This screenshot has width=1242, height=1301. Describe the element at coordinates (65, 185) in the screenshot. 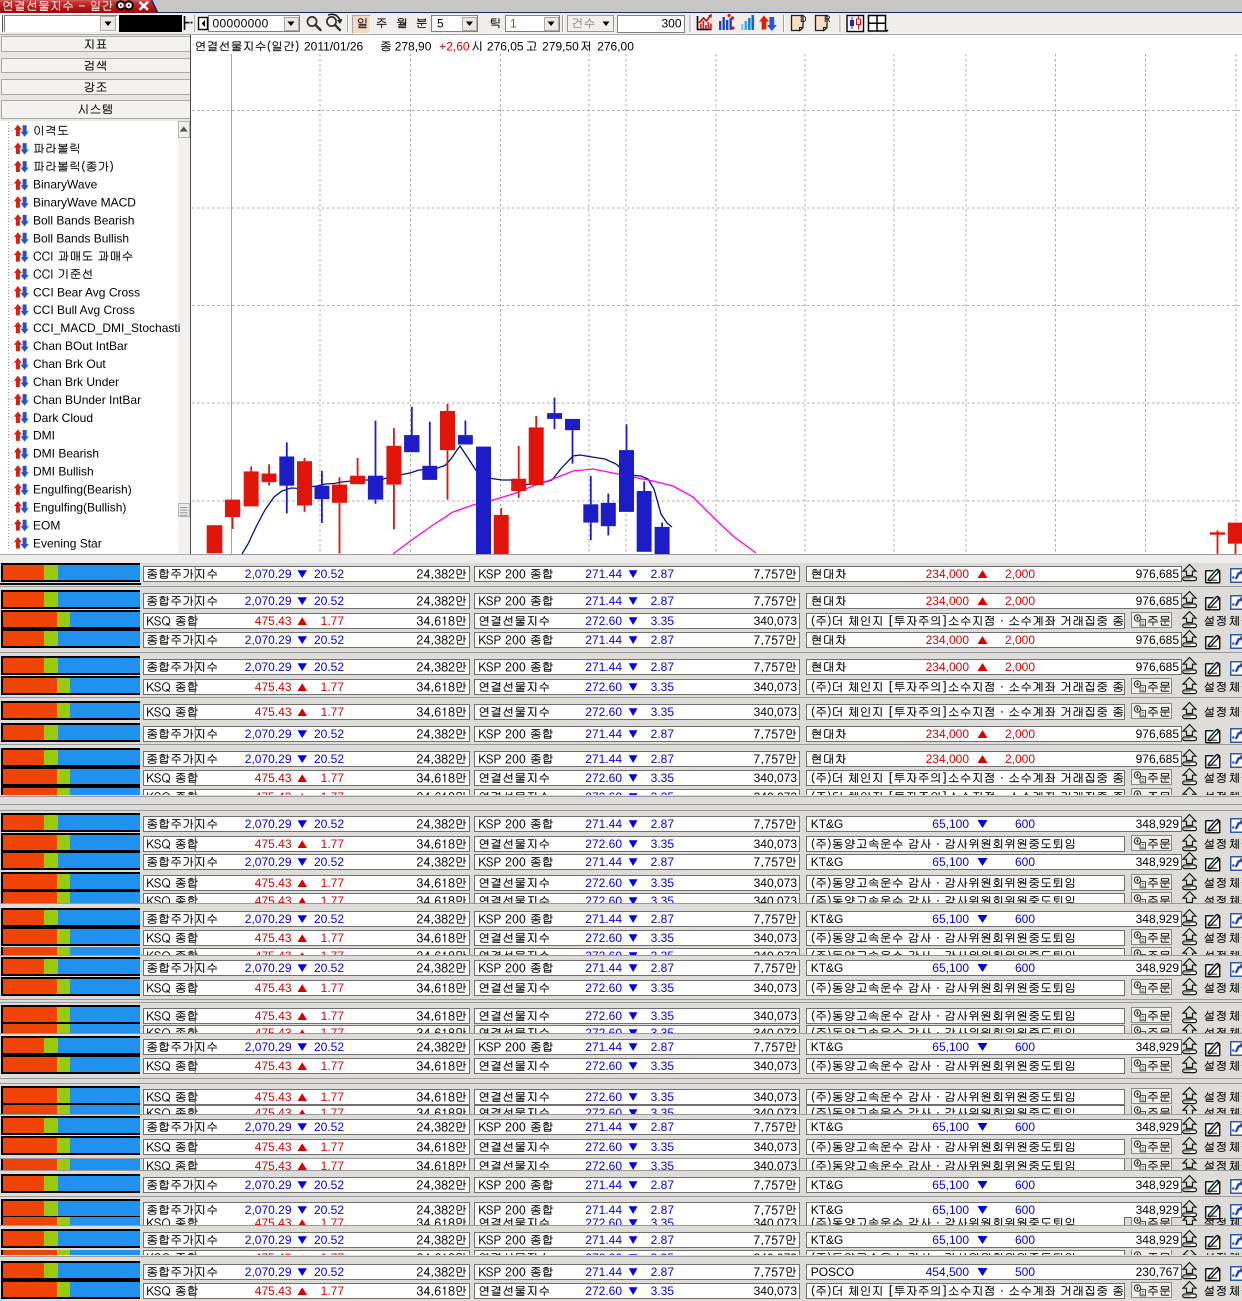

I see `svg-text: BinaryWave` at that location.